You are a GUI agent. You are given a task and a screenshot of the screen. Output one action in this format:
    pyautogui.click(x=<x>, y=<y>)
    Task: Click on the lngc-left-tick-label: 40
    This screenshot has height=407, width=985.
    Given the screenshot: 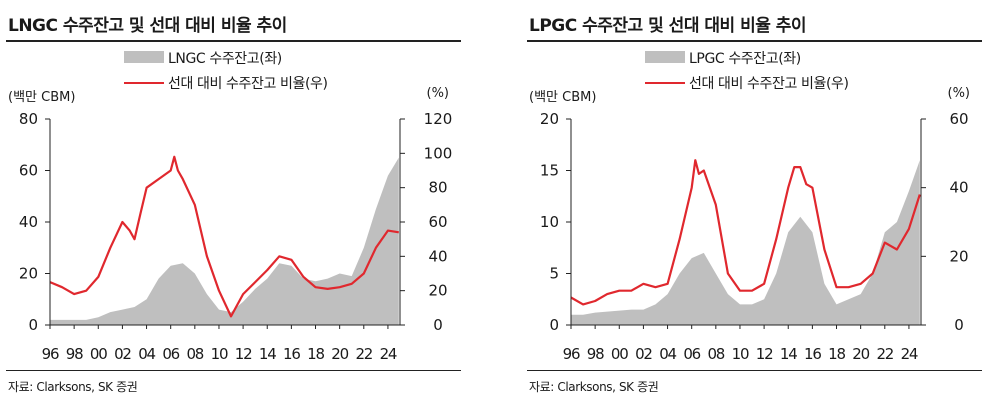 What is the action you would take?
    pyautogui.click(x=28, y=222)
    